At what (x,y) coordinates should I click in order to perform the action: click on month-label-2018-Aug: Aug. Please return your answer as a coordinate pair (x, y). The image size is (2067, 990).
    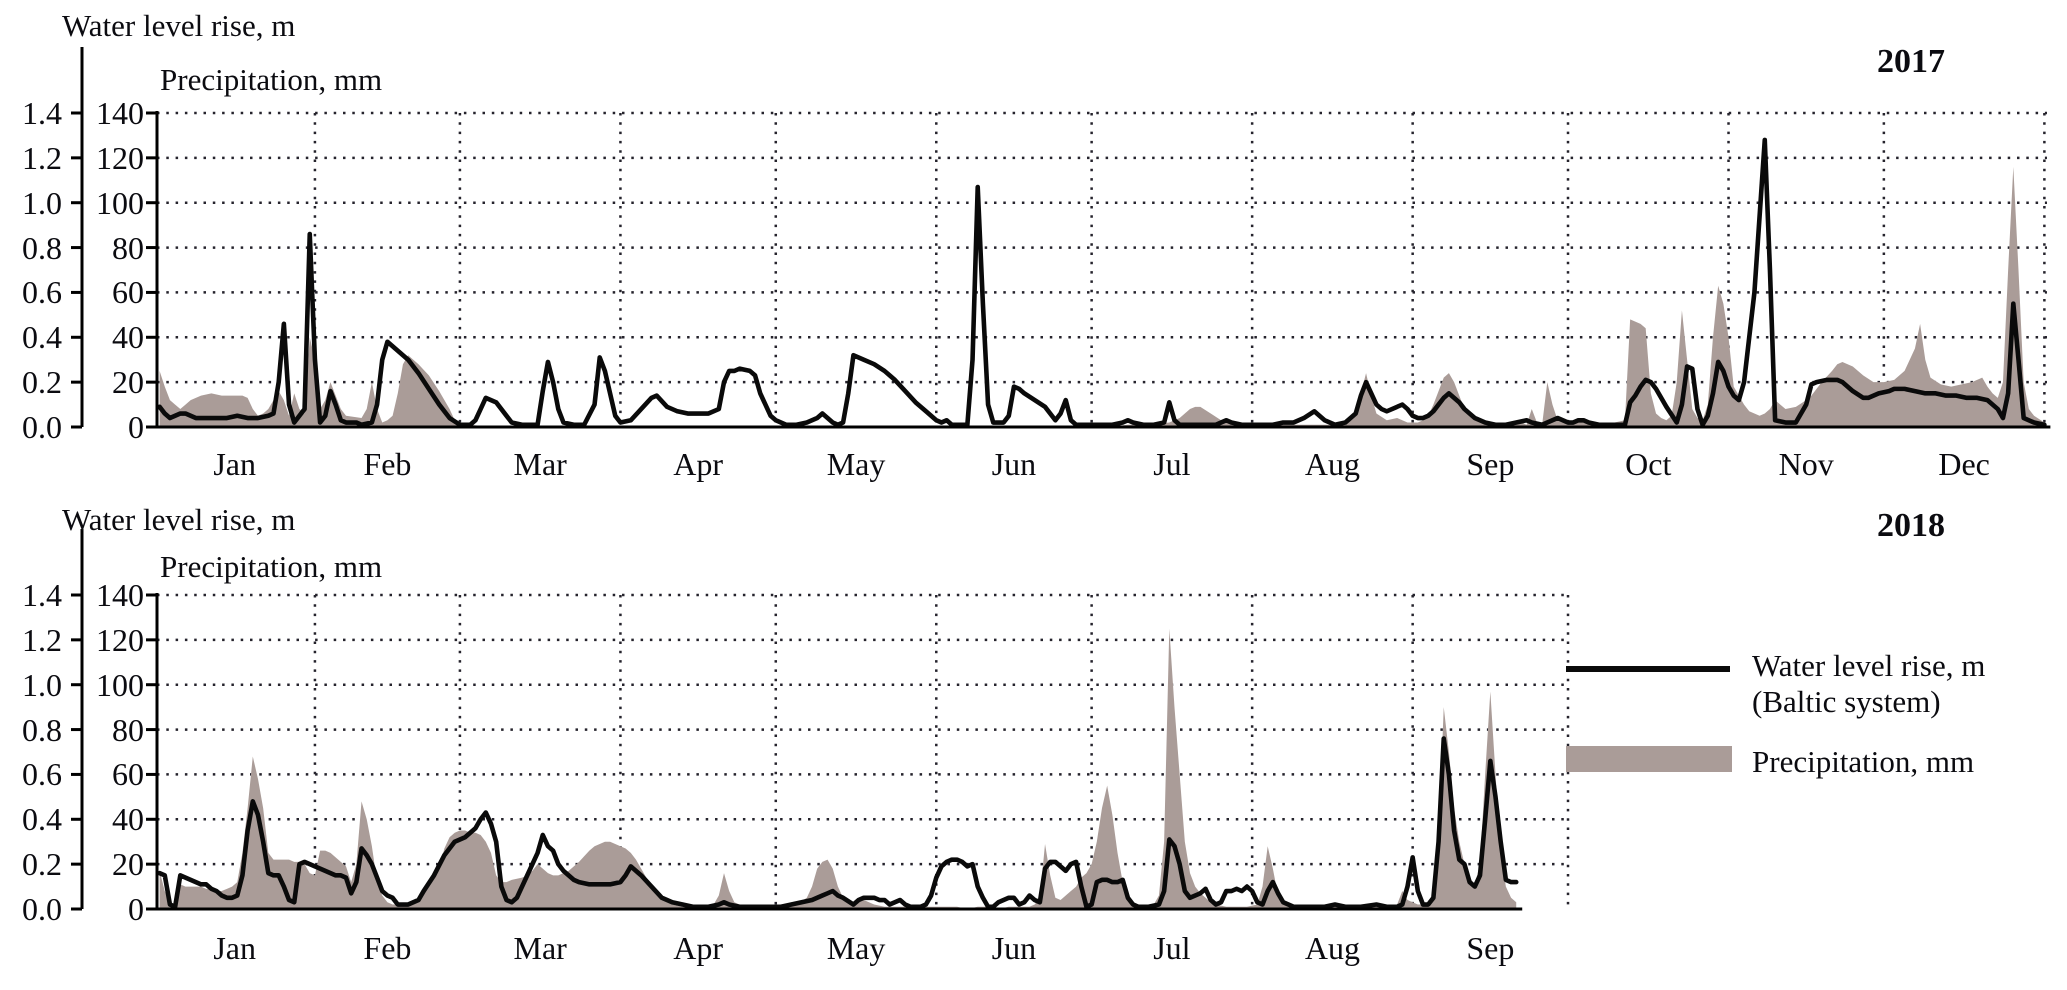
    Looking at the image, I should click on (1332, 948).